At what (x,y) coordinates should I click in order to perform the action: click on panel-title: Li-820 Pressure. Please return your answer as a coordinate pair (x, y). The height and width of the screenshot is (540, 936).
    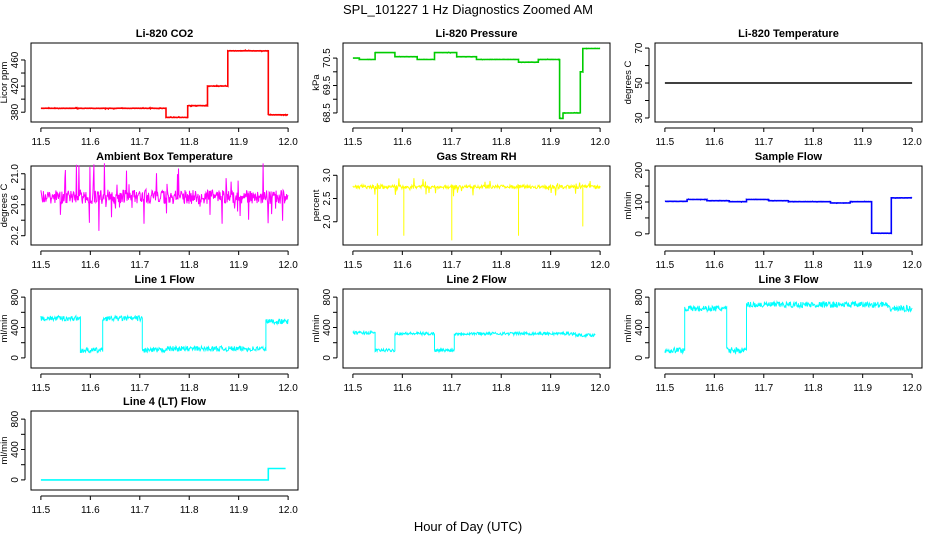
    Looking at the image, I should click on (477, 34).